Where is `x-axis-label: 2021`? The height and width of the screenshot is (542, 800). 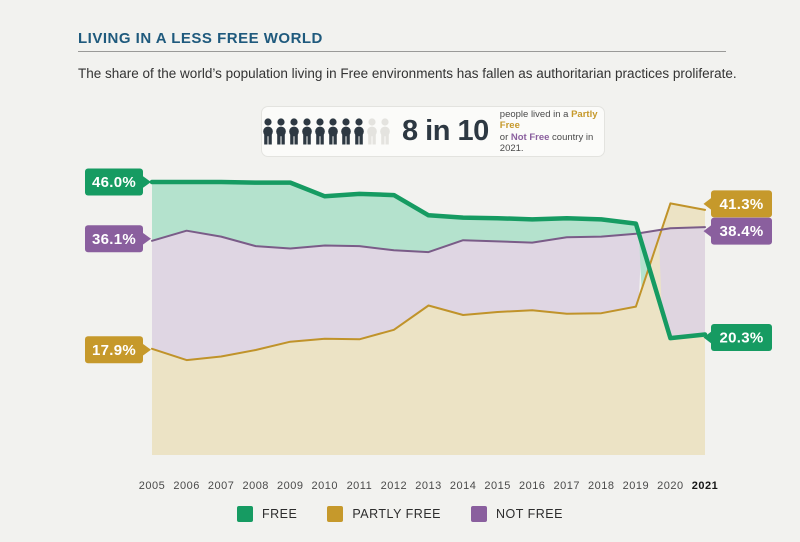 x-axis-label: 2021 is located at coordinates (705, 486).